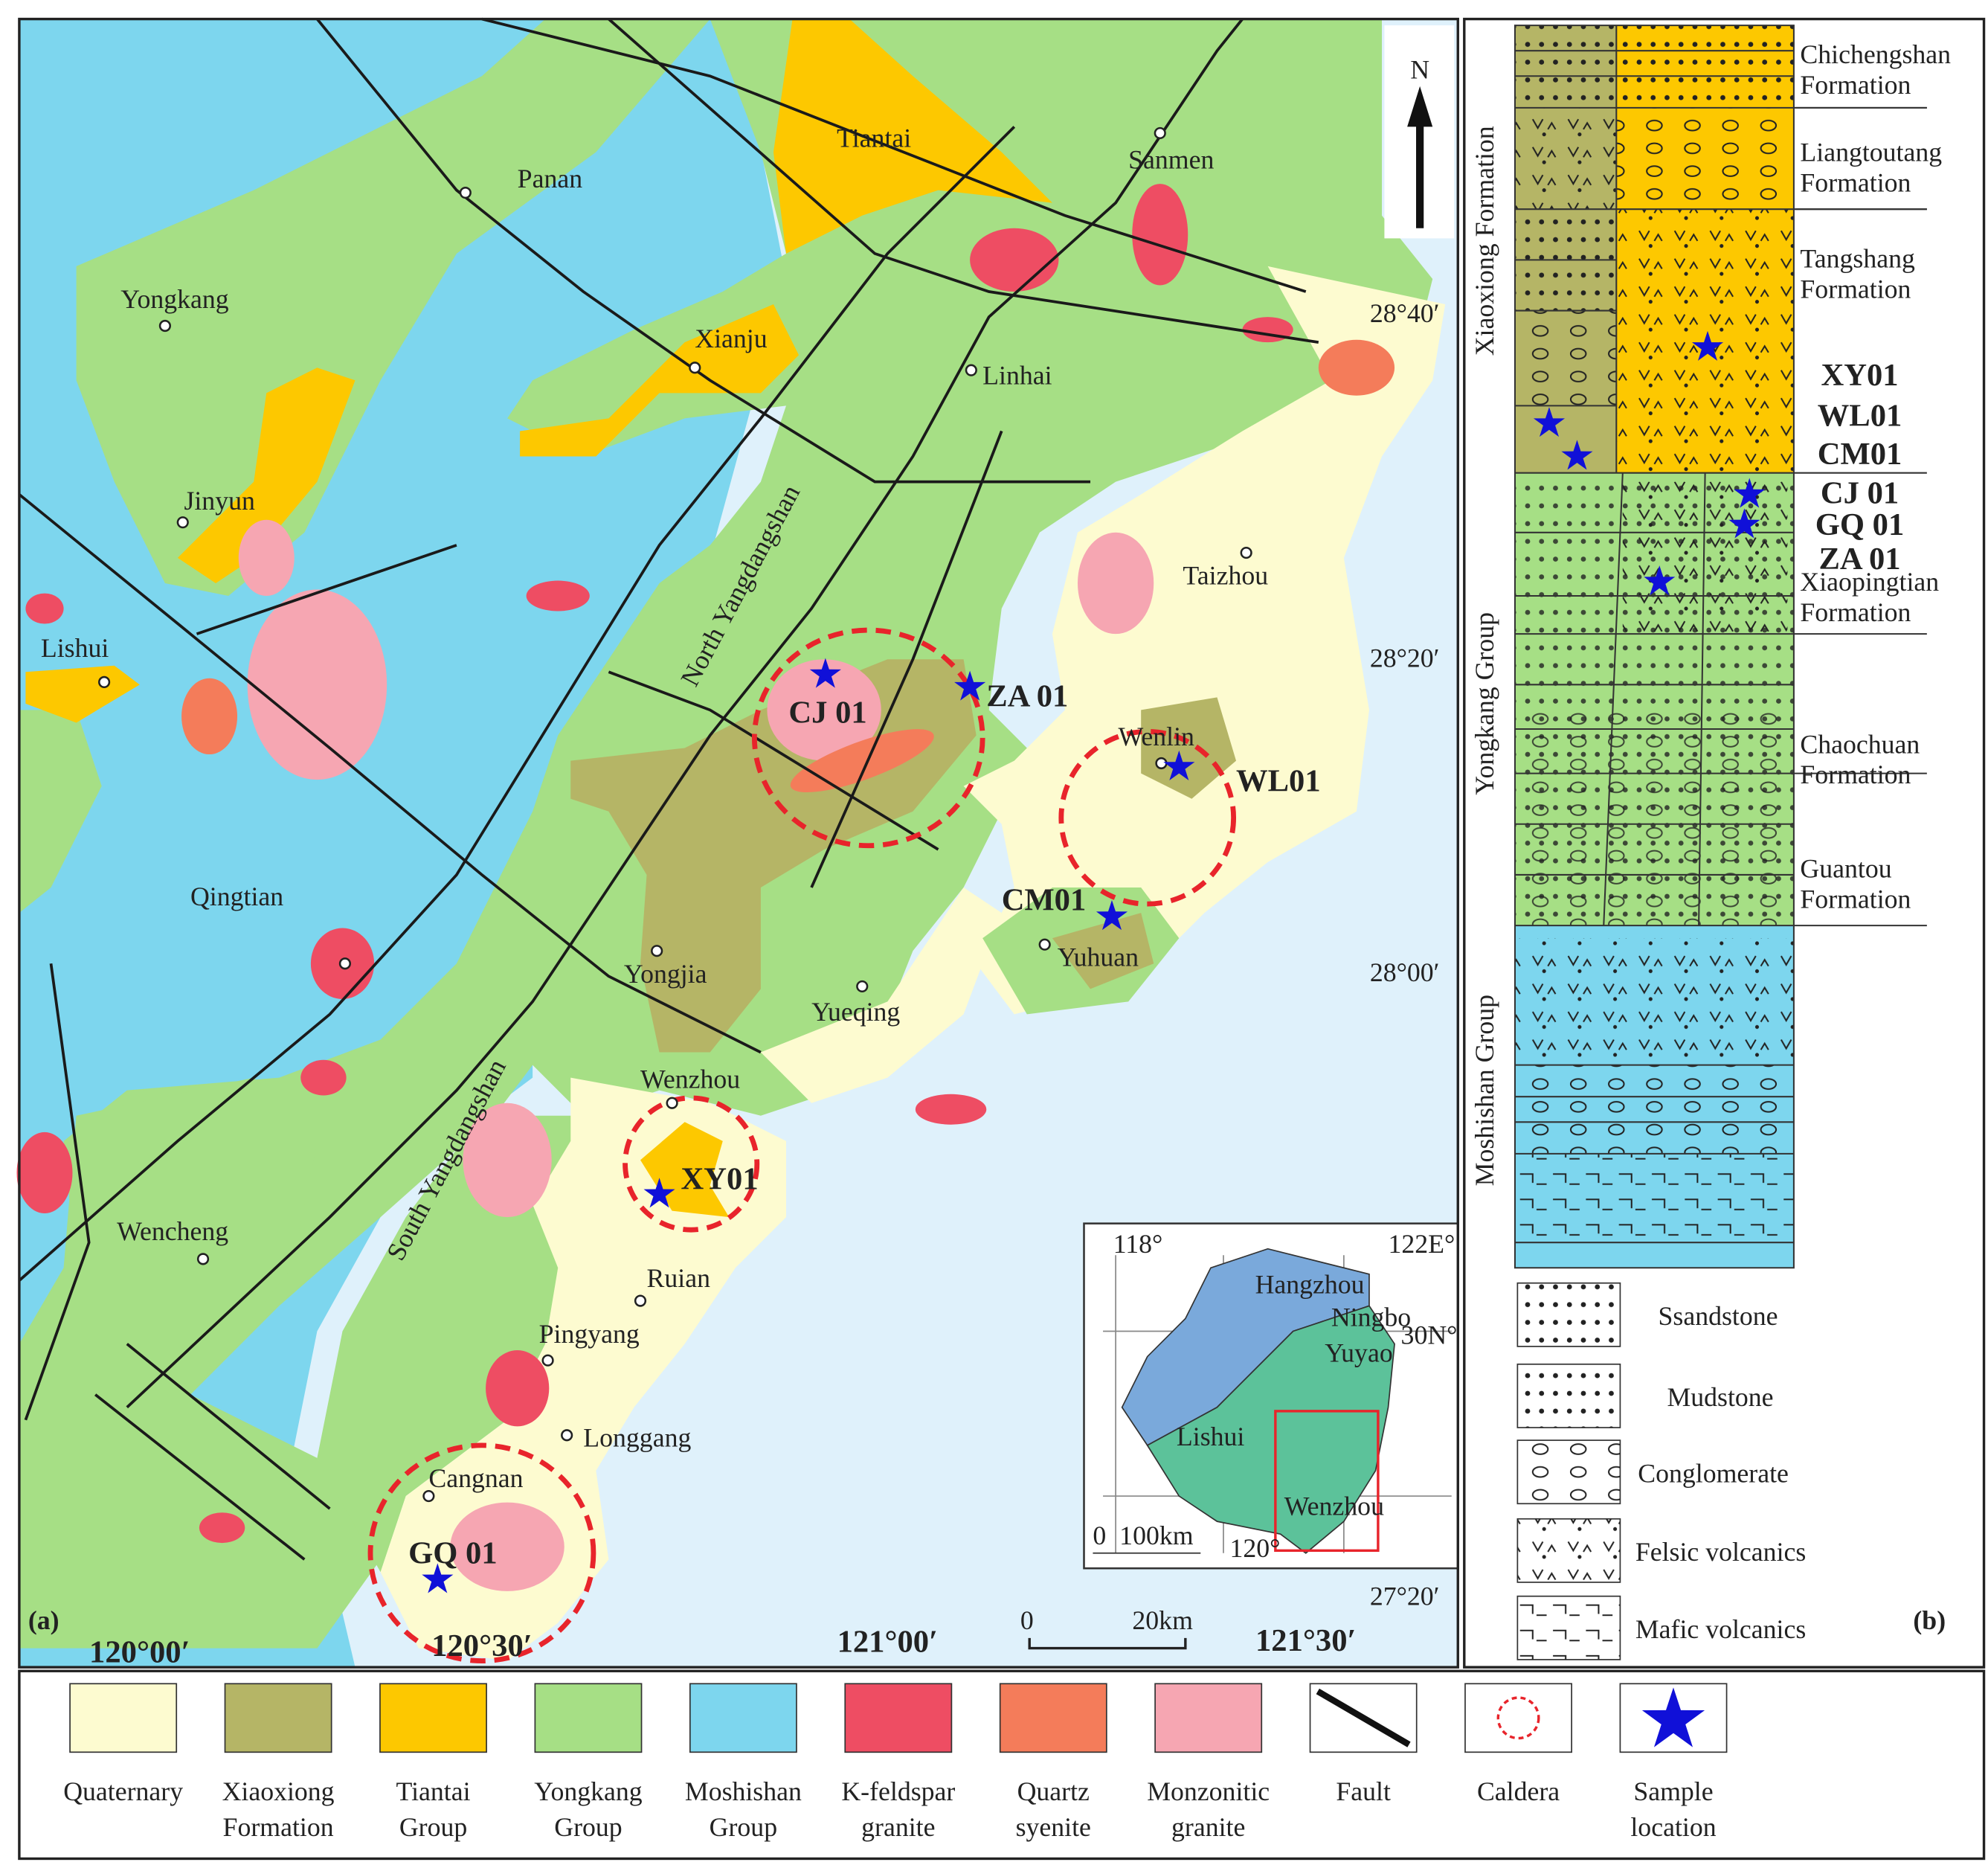  What do you see at coordinates (1405, 313) in the screenshot?
I see `latitude-label: 28°40′` at bounding box center [1405, 313].